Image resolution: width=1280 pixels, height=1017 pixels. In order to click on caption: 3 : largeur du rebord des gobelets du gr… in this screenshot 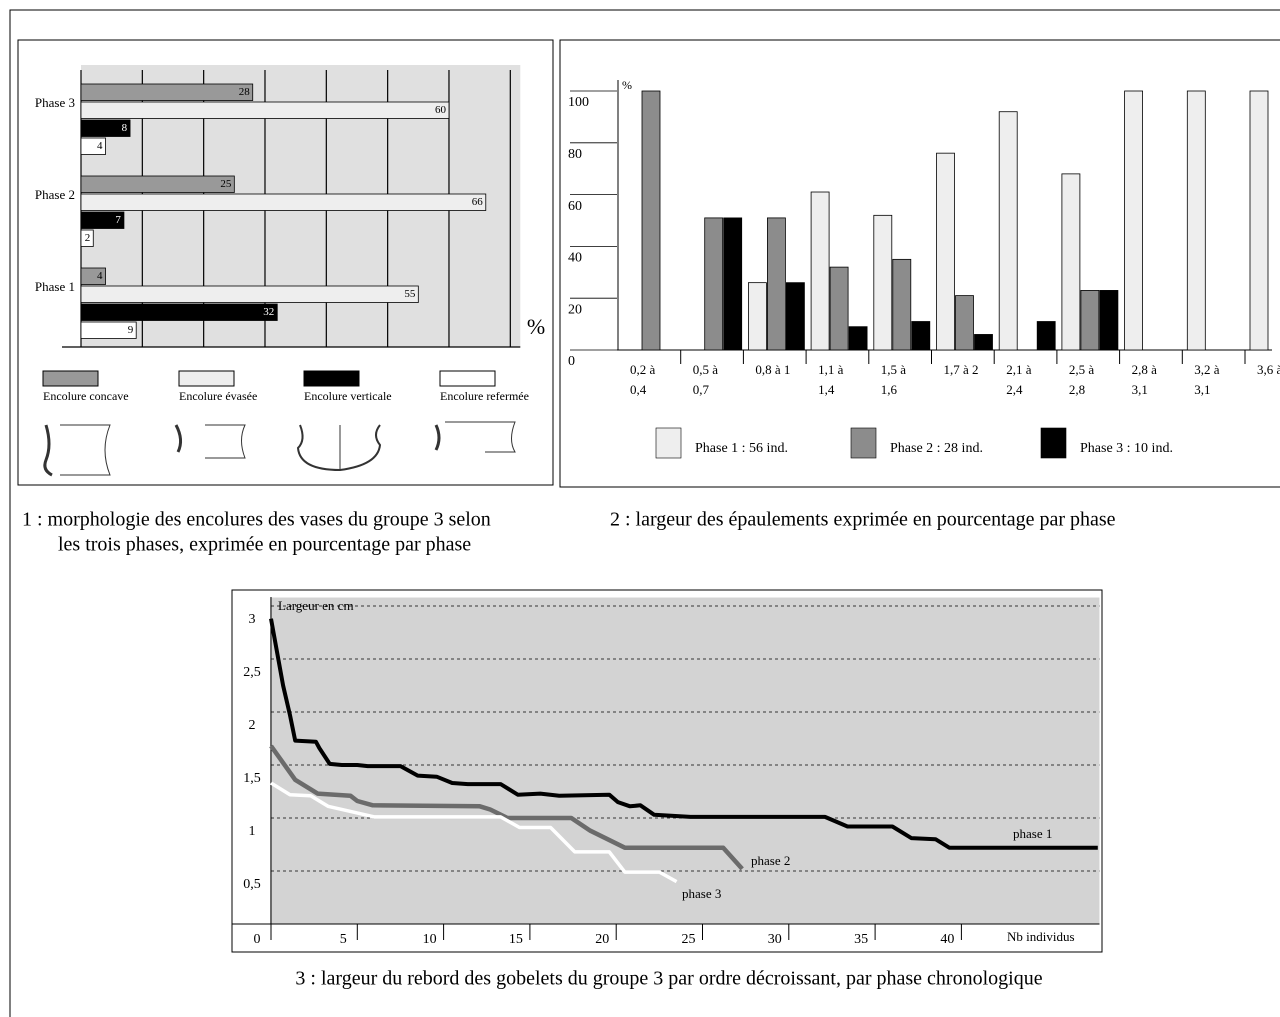, I will do `click(668, 979)`.